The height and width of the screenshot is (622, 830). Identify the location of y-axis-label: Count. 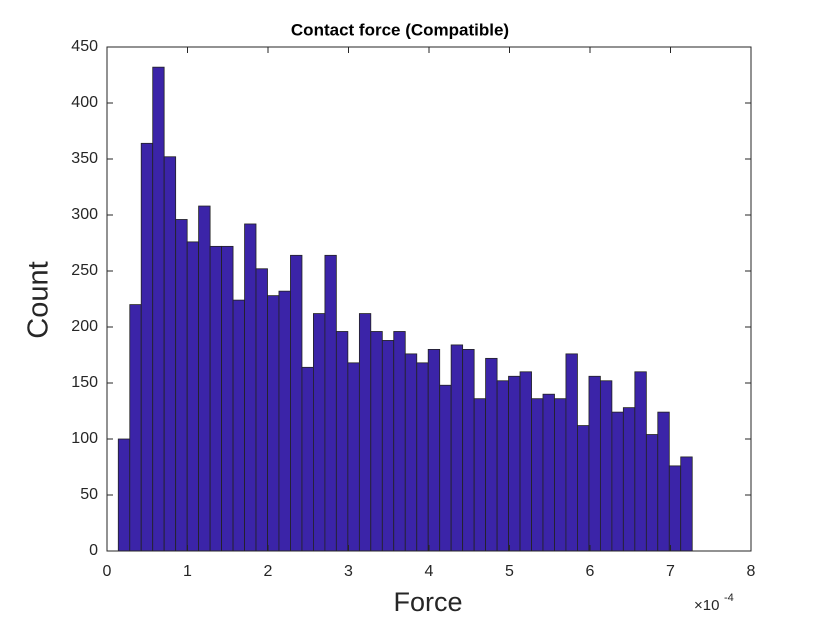
(39, 299).